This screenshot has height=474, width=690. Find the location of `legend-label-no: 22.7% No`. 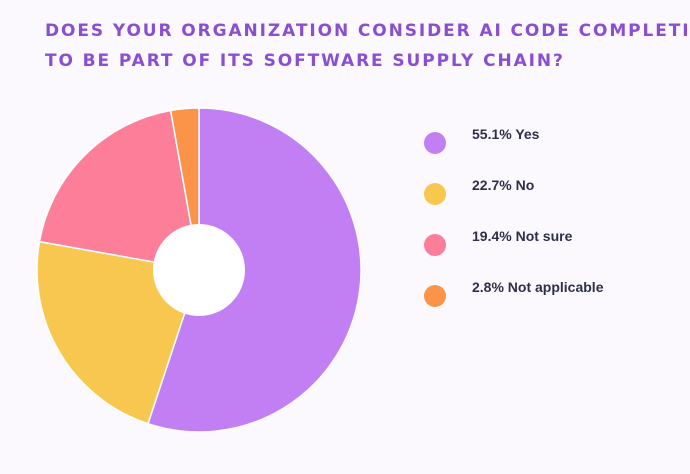

legend-label-no: 22.7% No is located at coordinates (503, 185).